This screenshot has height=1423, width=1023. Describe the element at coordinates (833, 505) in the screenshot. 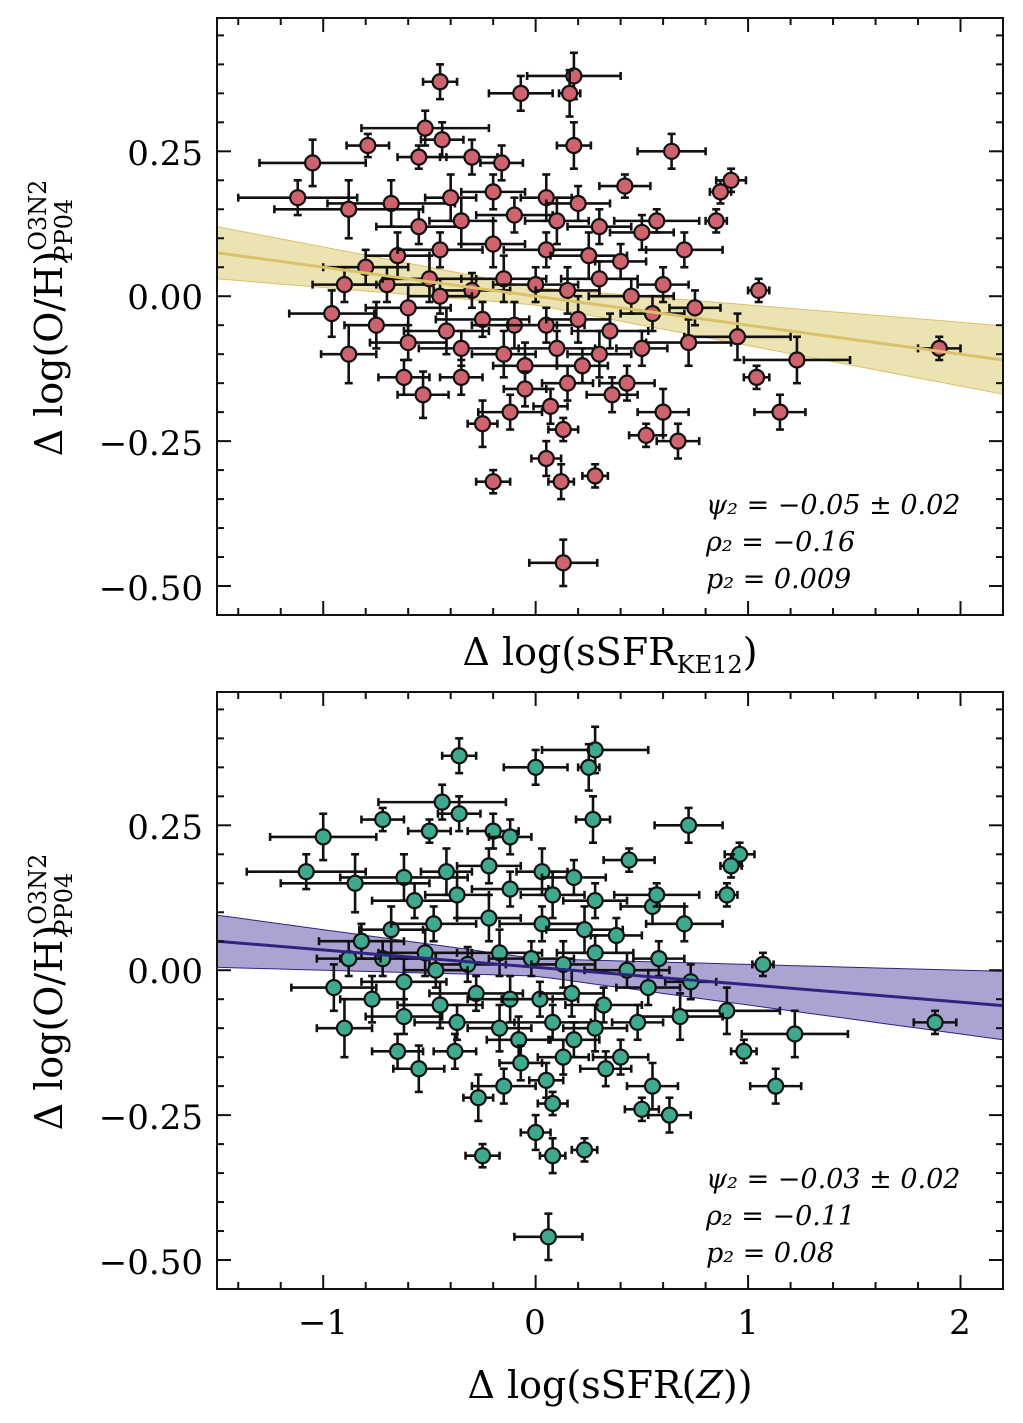

I see `top-annotation-slope: ψ₂ = −0.05 ± 0.02` at that location.